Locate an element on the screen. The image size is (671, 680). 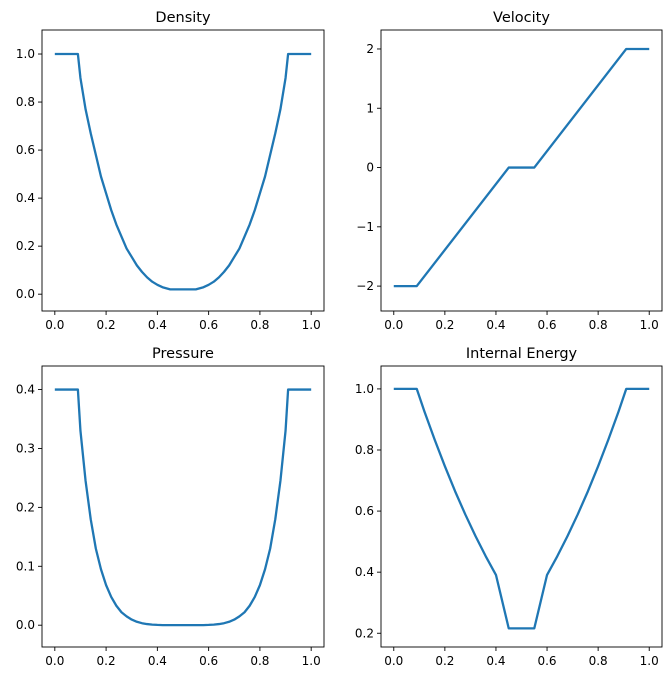
series-line-density is located at coordinates (183, 171).